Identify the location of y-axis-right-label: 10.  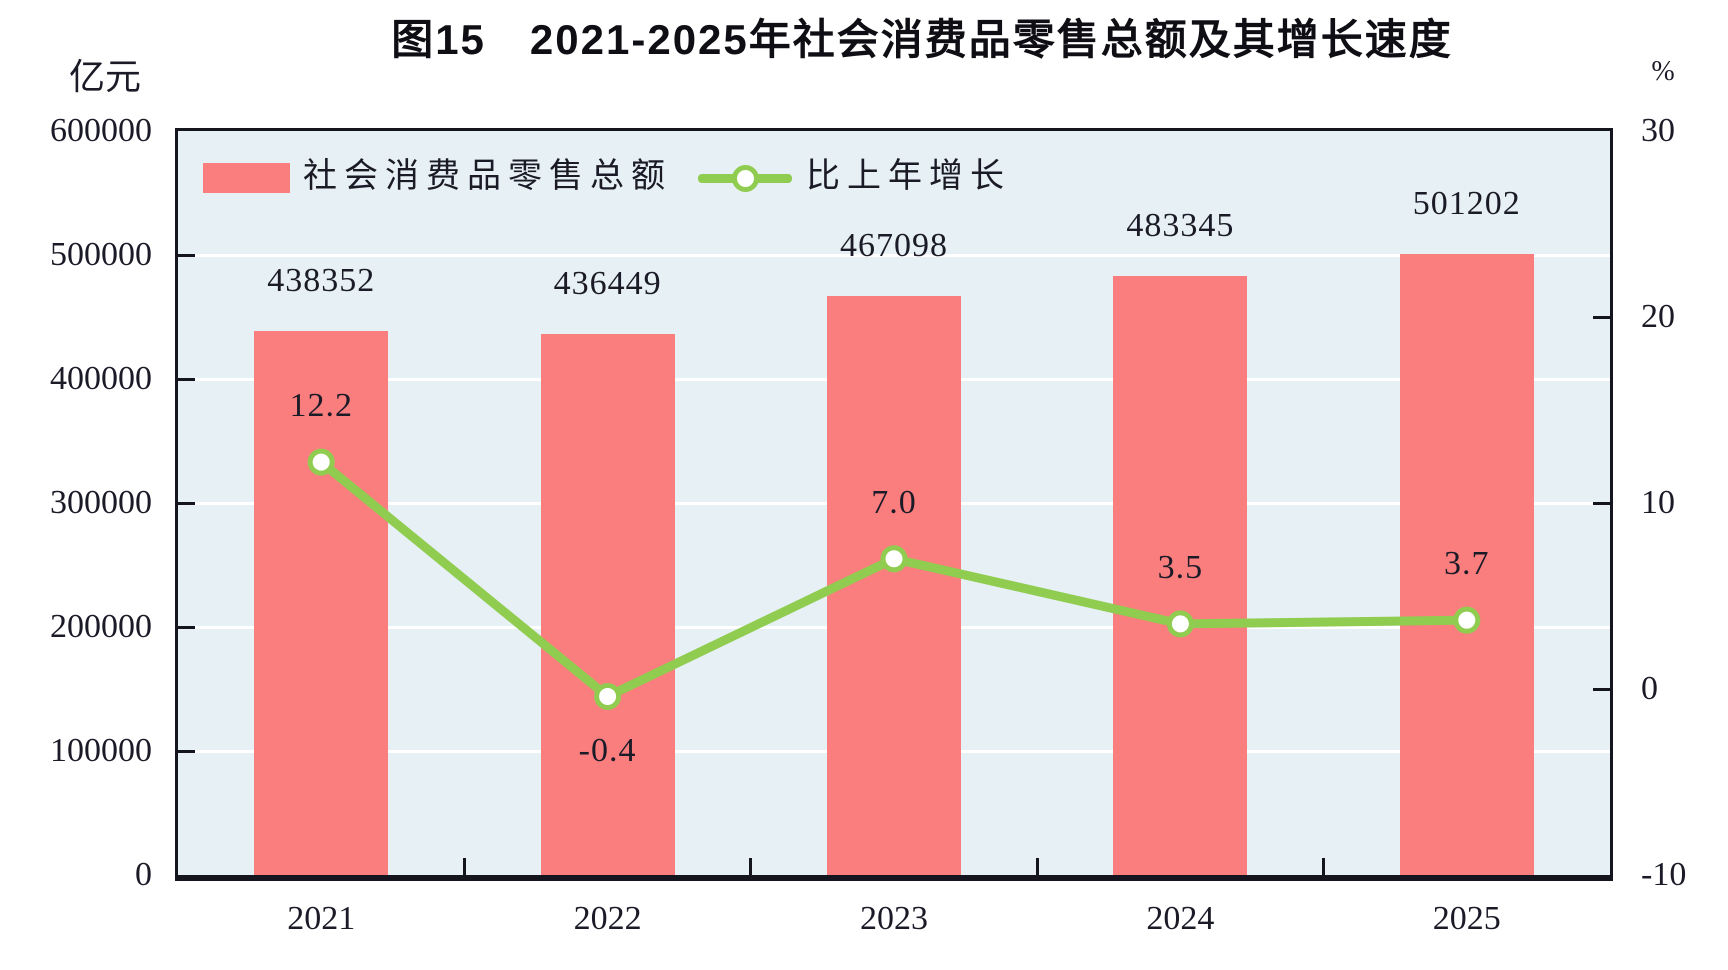
(1658, 502).